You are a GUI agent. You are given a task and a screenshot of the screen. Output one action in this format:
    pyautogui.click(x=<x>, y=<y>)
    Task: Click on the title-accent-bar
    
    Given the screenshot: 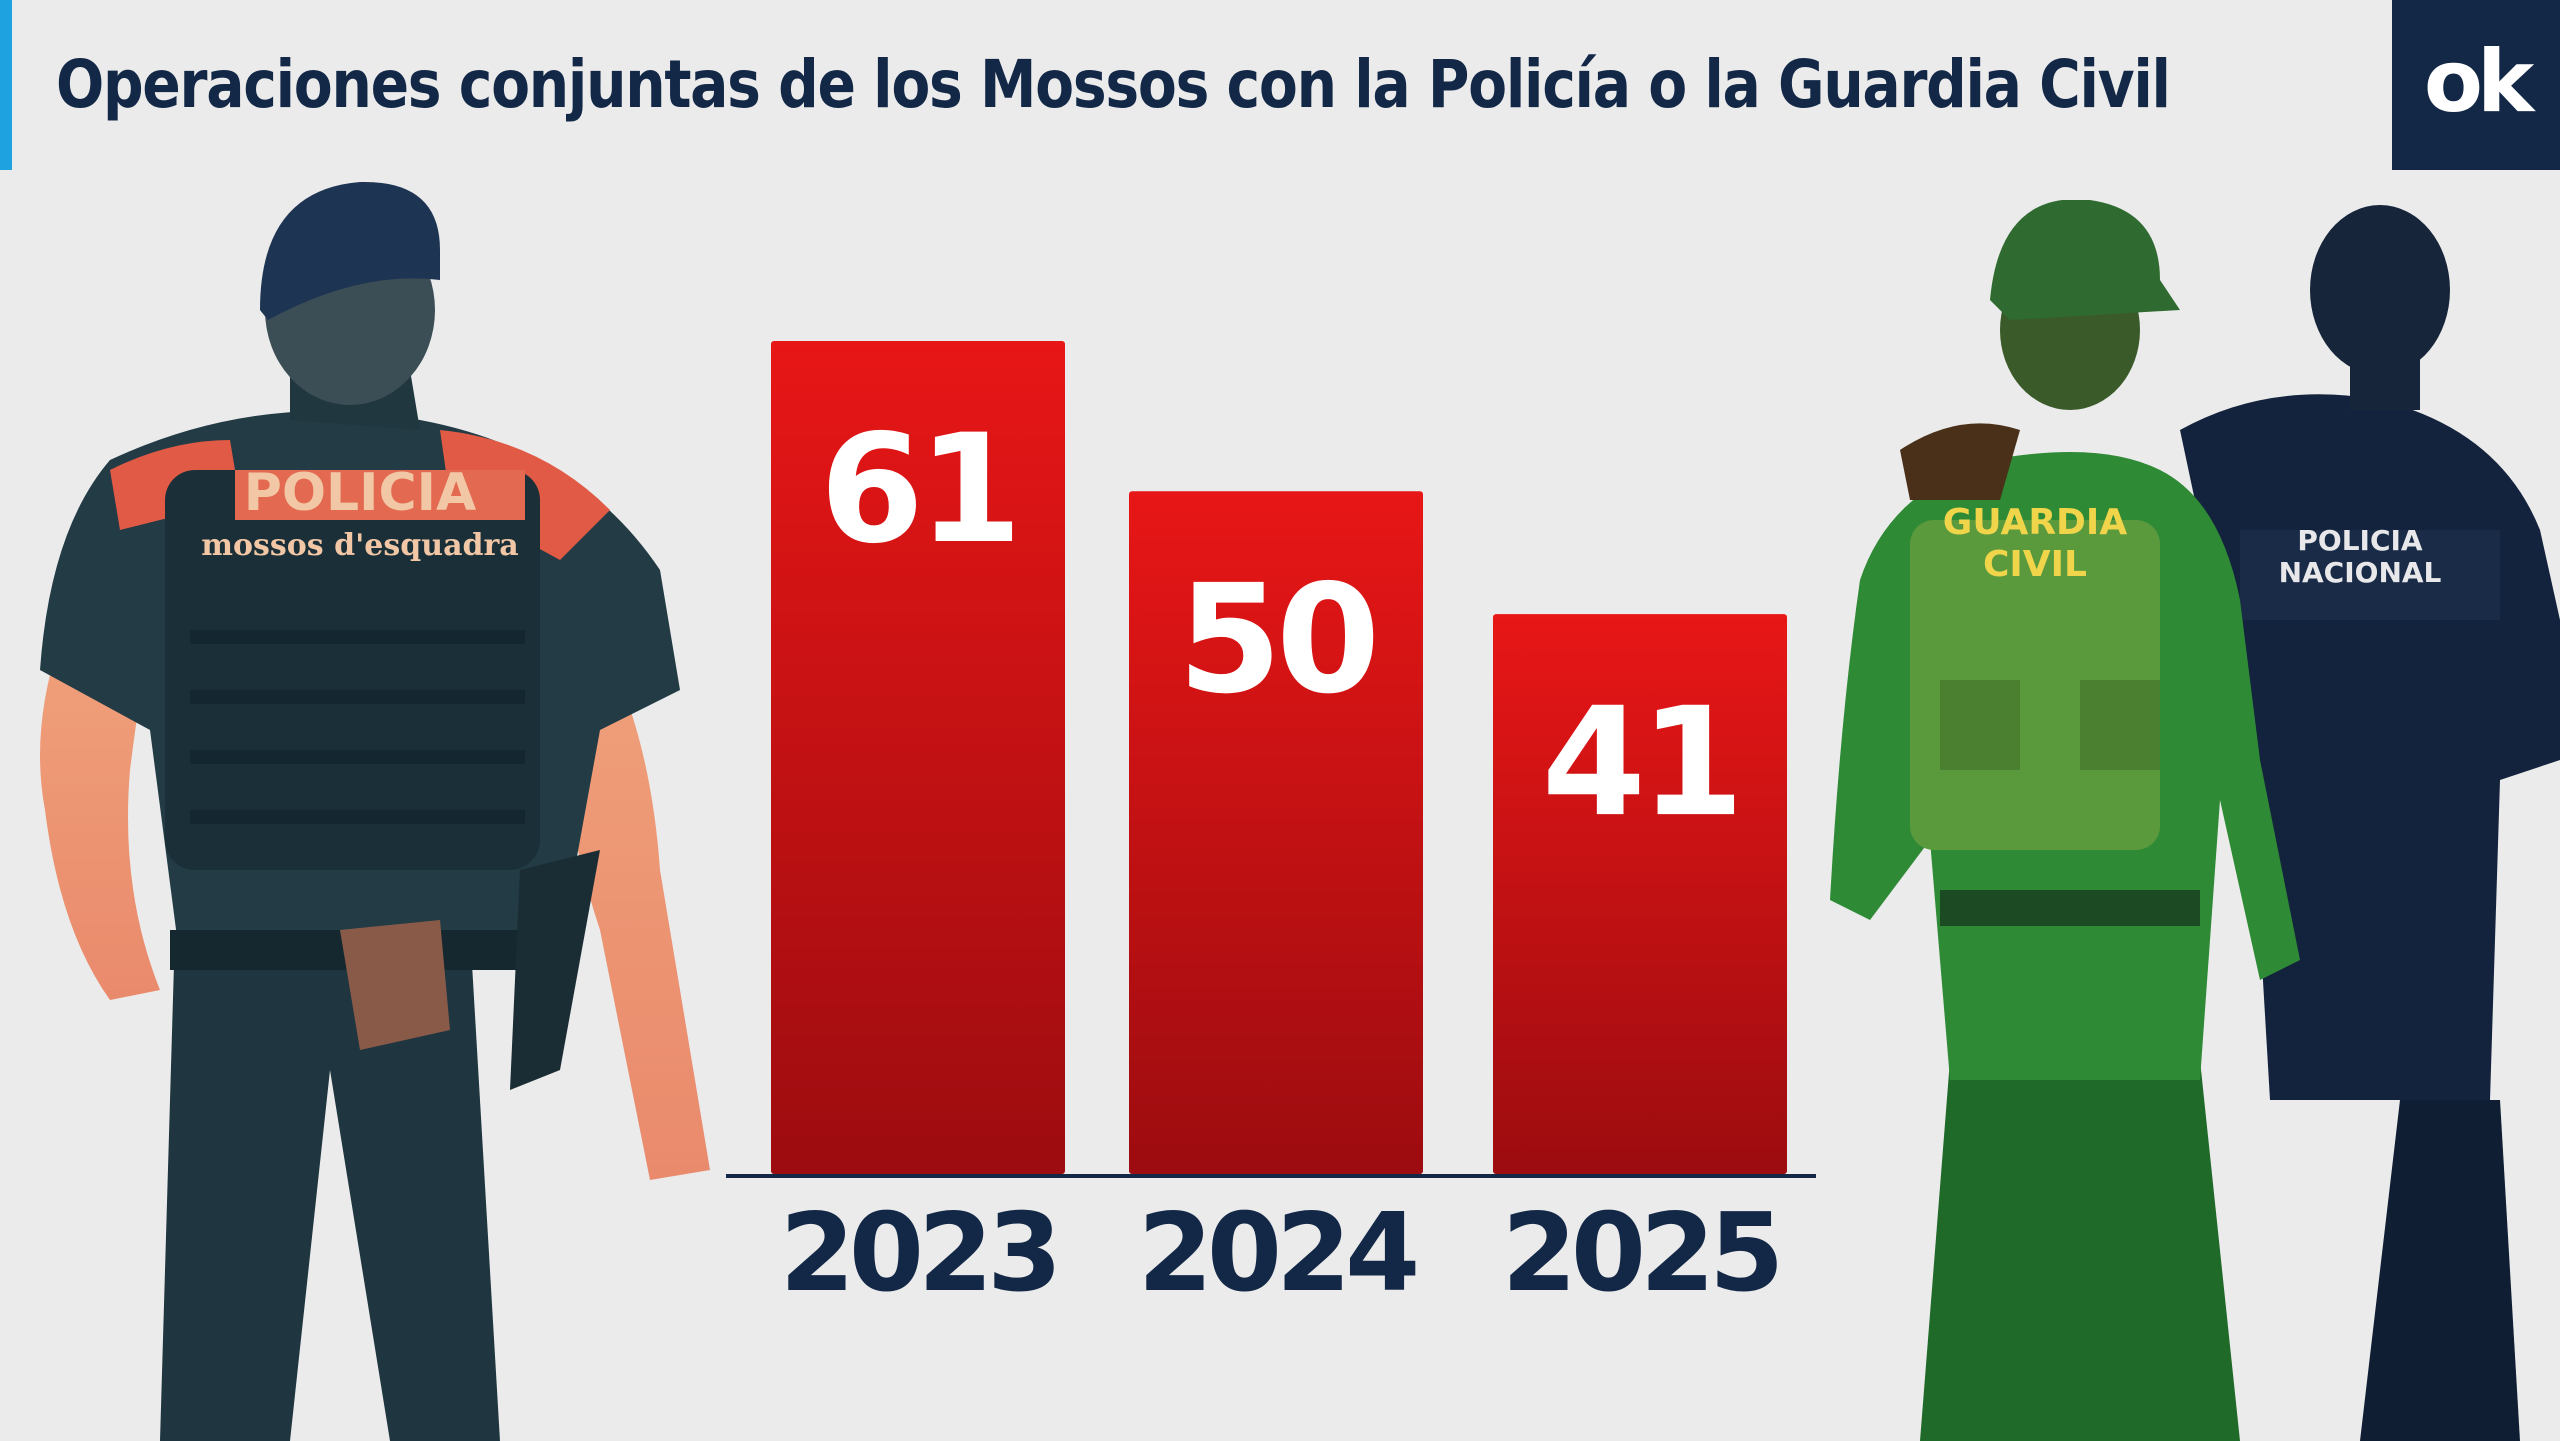 What is the action you would take?
    pyautogui.click(x=6, y=85)
    